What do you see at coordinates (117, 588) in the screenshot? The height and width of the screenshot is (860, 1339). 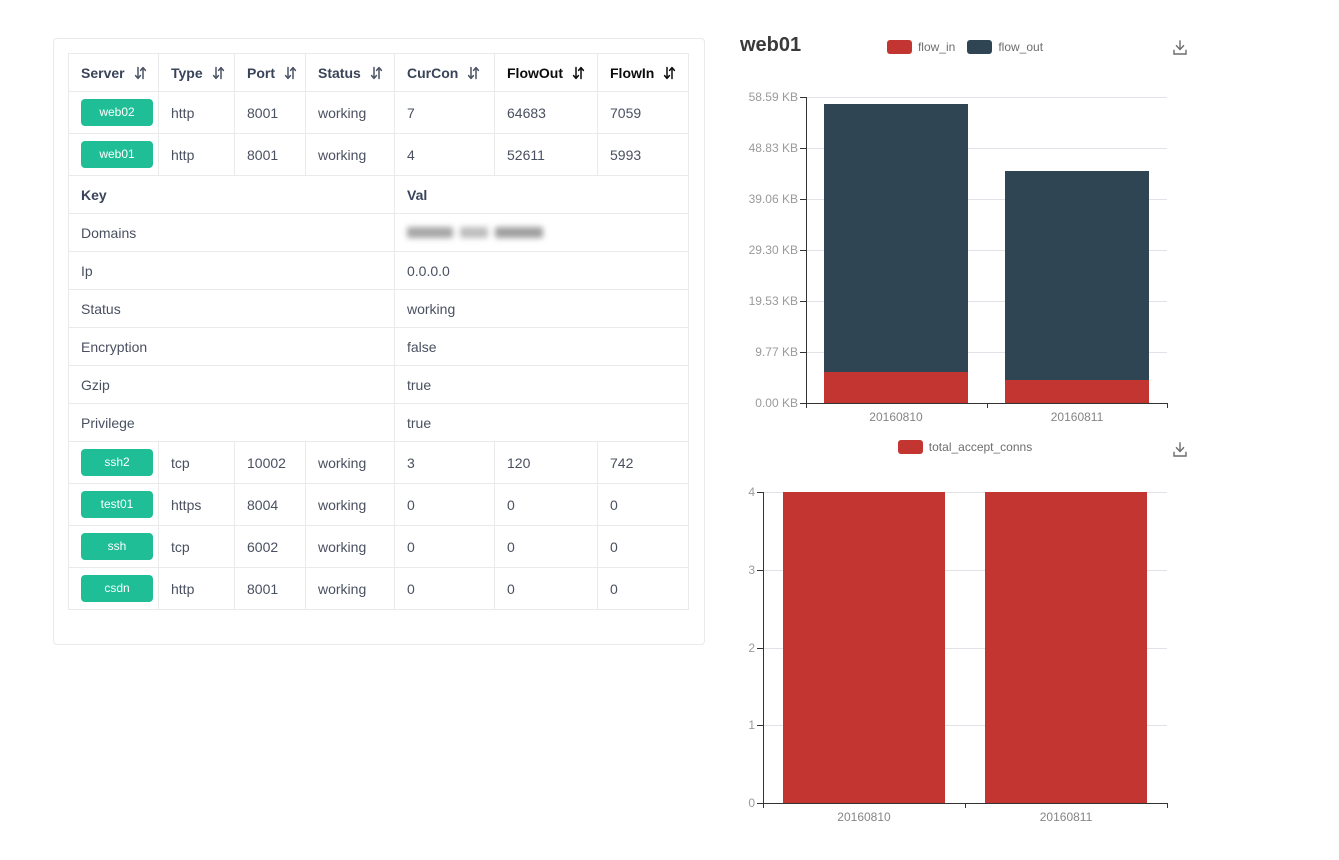 I see `server-badge: csdn` at bounding box center [117, 588].